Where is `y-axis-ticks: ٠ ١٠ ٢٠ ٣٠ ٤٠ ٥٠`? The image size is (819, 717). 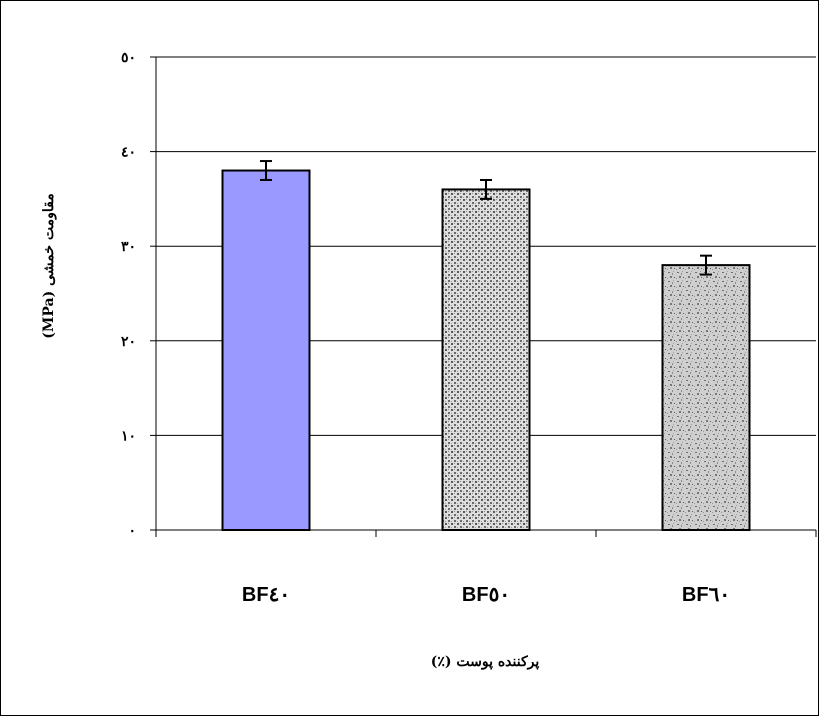
y-axis-ticks: ٠ ١٠ ٢٠ ٣٠ ٤٠ ٥٠ is located at coordinates (138, 294).